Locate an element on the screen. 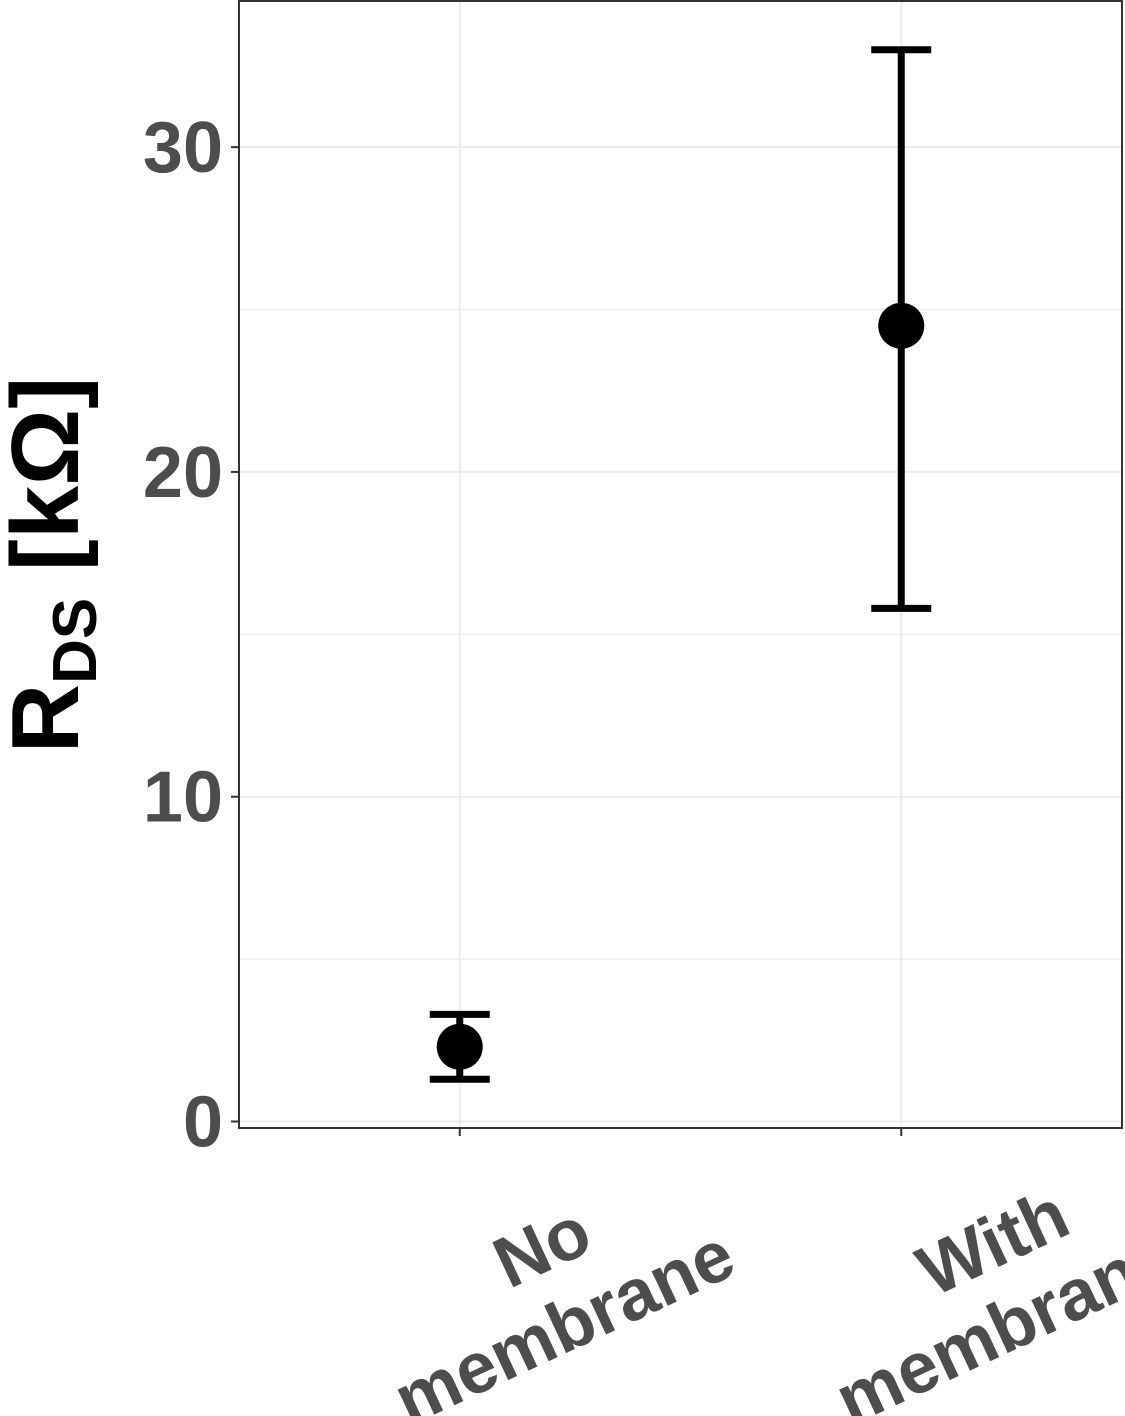  y-axis-title: RDS [kΩ] is located at coordinates (55, 565).